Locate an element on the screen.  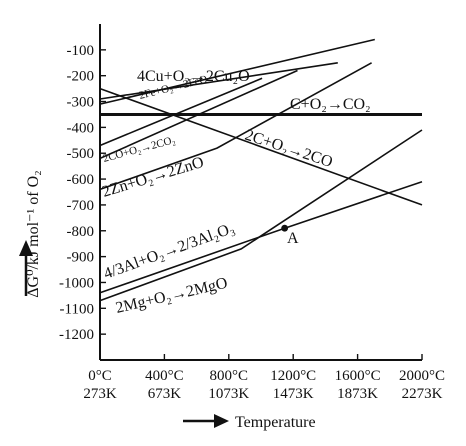
x-tick-label-celsius: 0°C is located at coordinates (100, 376).